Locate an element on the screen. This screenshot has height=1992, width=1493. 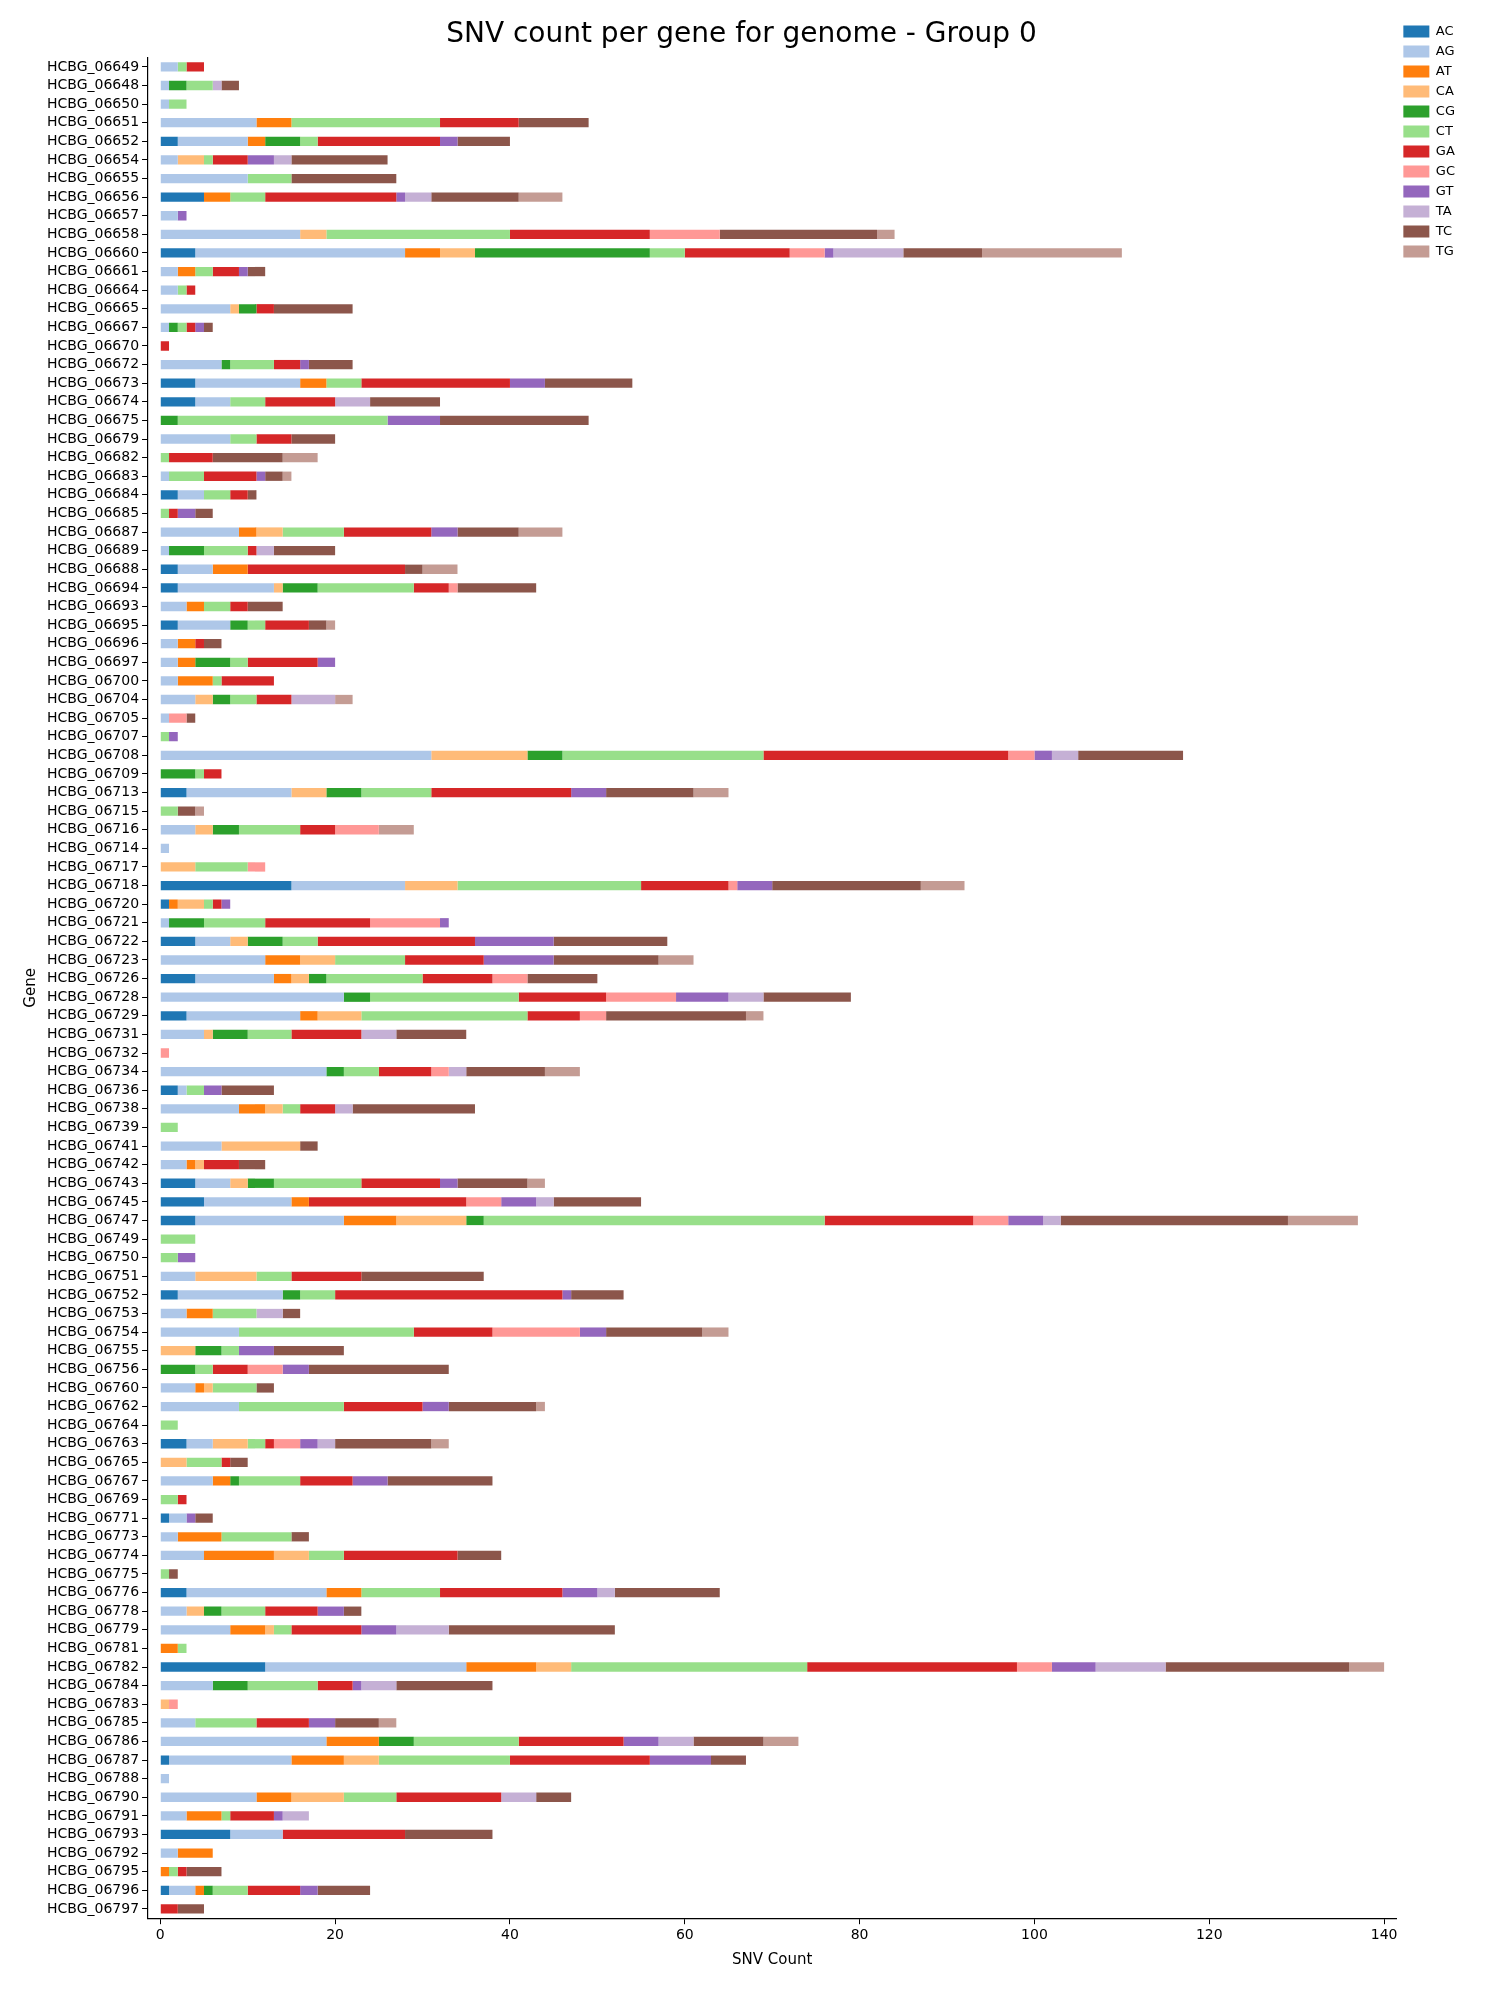
y-tick-label: HCBG_06743 is located at coordinates (93, 1181).